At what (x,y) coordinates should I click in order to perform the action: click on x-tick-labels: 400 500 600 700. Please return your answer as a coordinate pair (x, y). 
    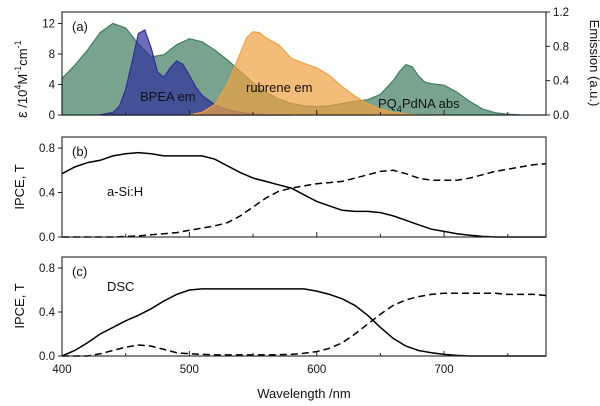
    Looking at the image, I should click on (252, 370).